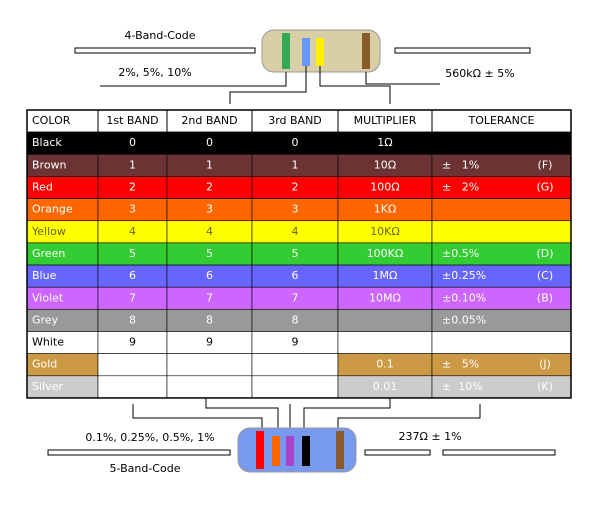 Image resolution: width=602 pixels, height=513 pixels. I want to click on band3-text: 4, so click(295, 231).